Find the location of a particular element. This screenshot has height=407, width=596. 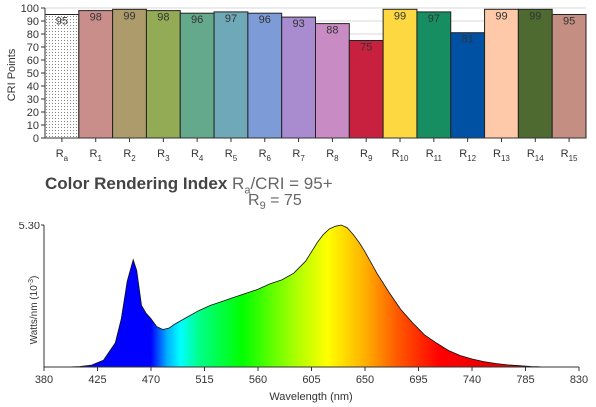

cri-bar-value: 75 is located at coordinates (366, 48).